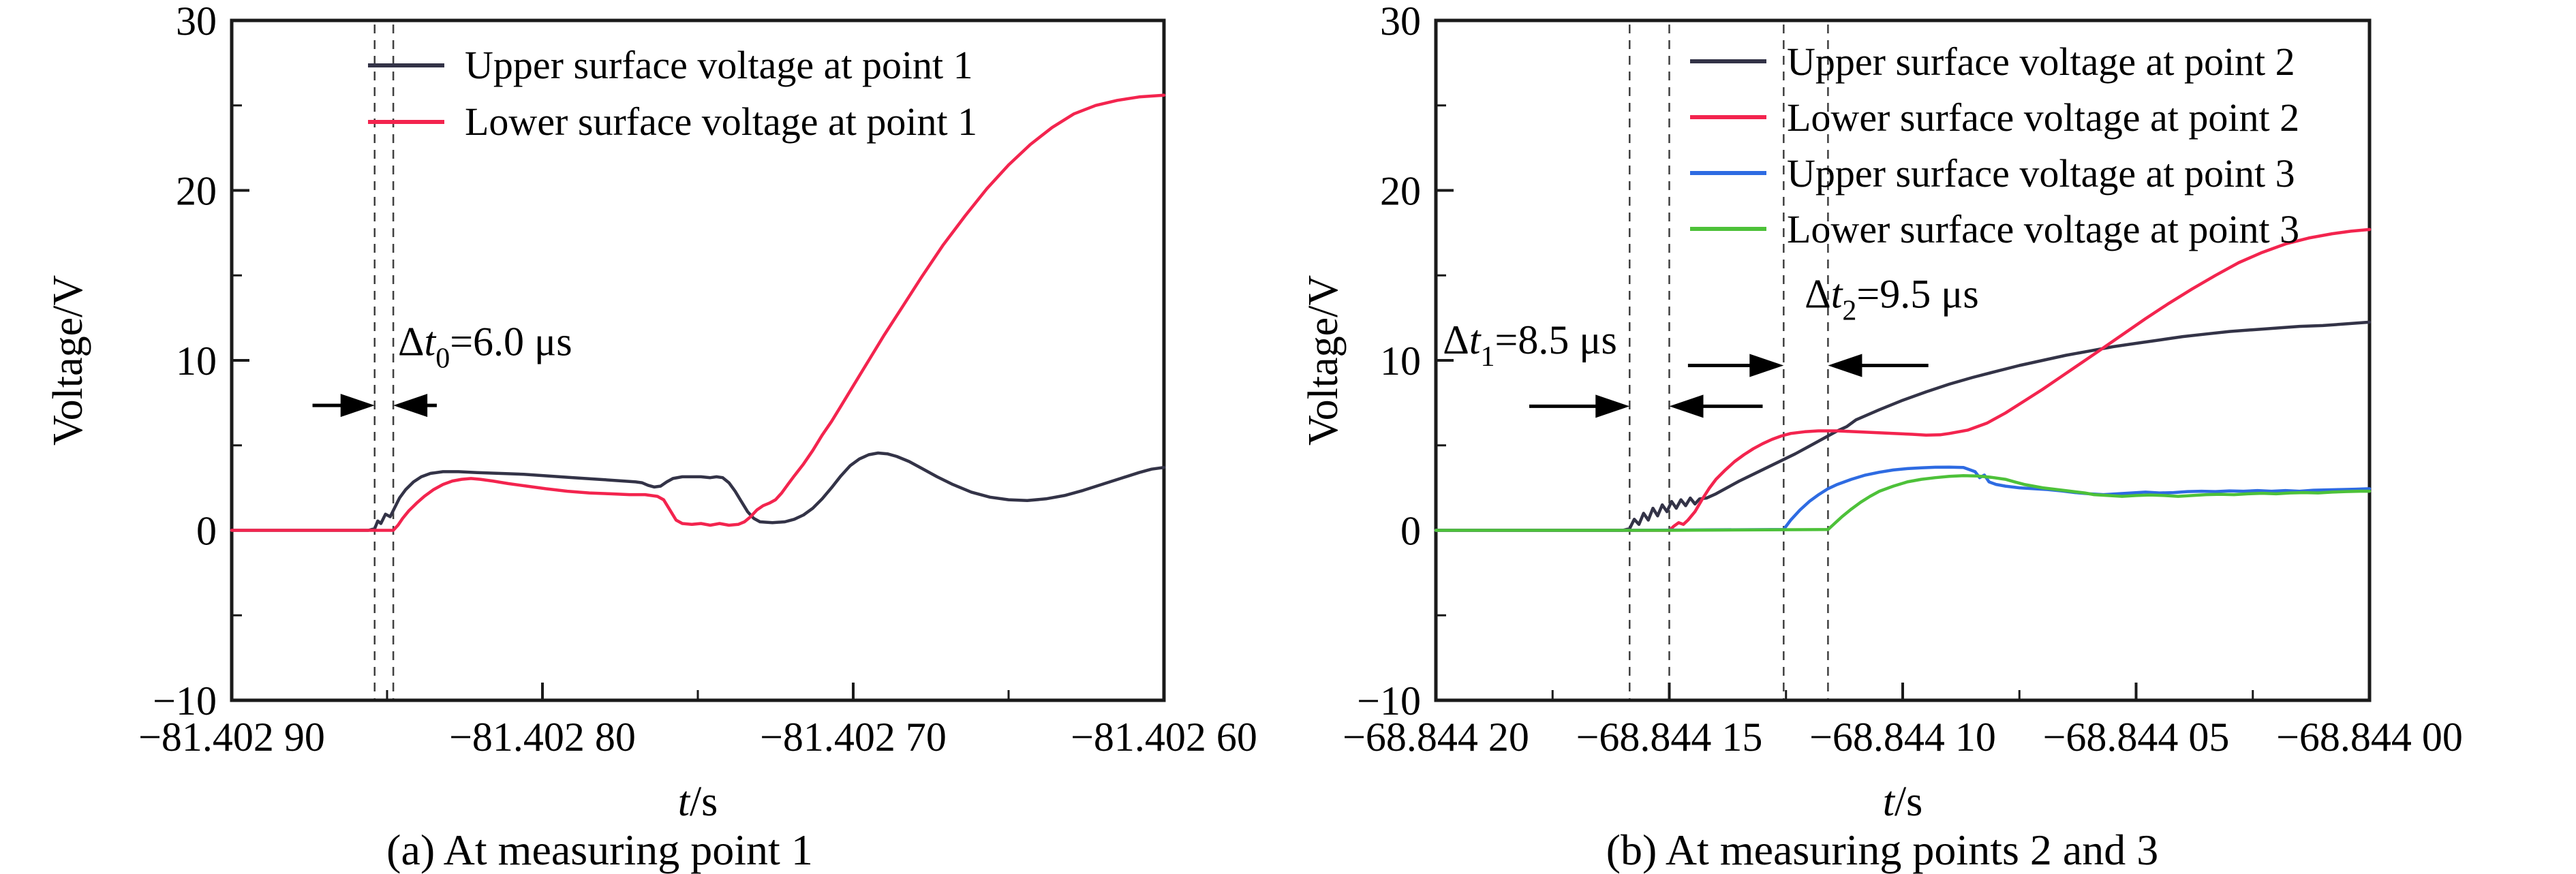  I want to click on y-tick-label-a: 10, so click(196, 362).